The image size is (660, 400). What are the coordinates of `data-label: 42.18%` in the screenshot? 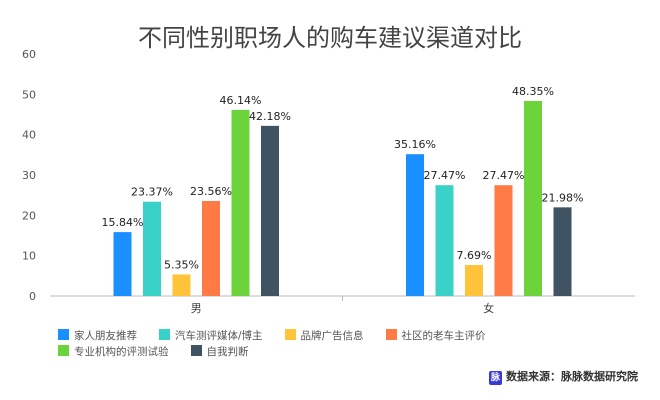 It's located at (270, 116).